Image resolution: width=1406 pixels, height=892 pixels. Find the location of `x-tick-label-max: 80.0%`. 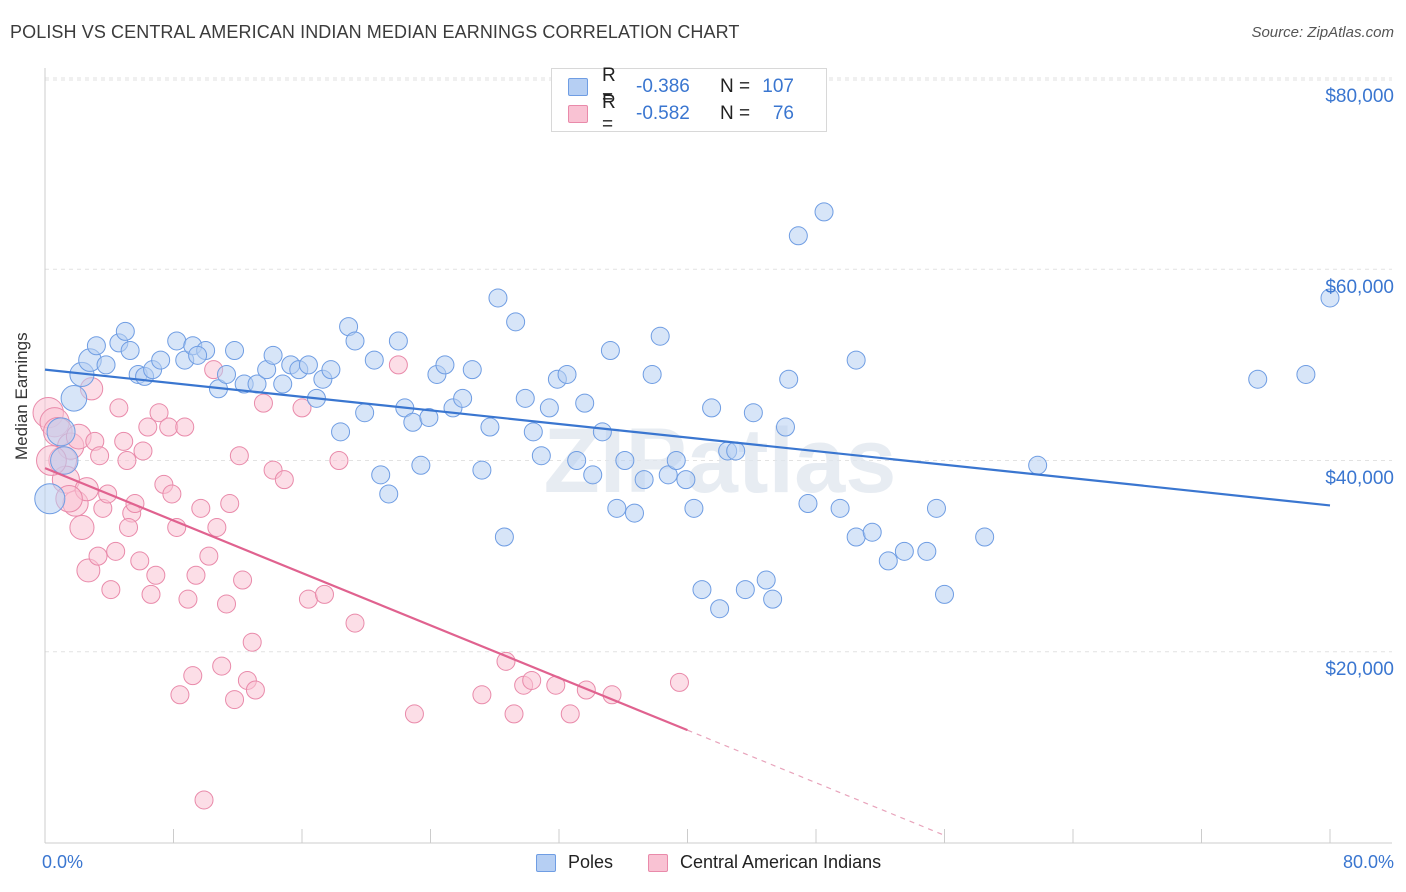

x-tick-label-max: 80.0% is located at coordinates (1368, 862).